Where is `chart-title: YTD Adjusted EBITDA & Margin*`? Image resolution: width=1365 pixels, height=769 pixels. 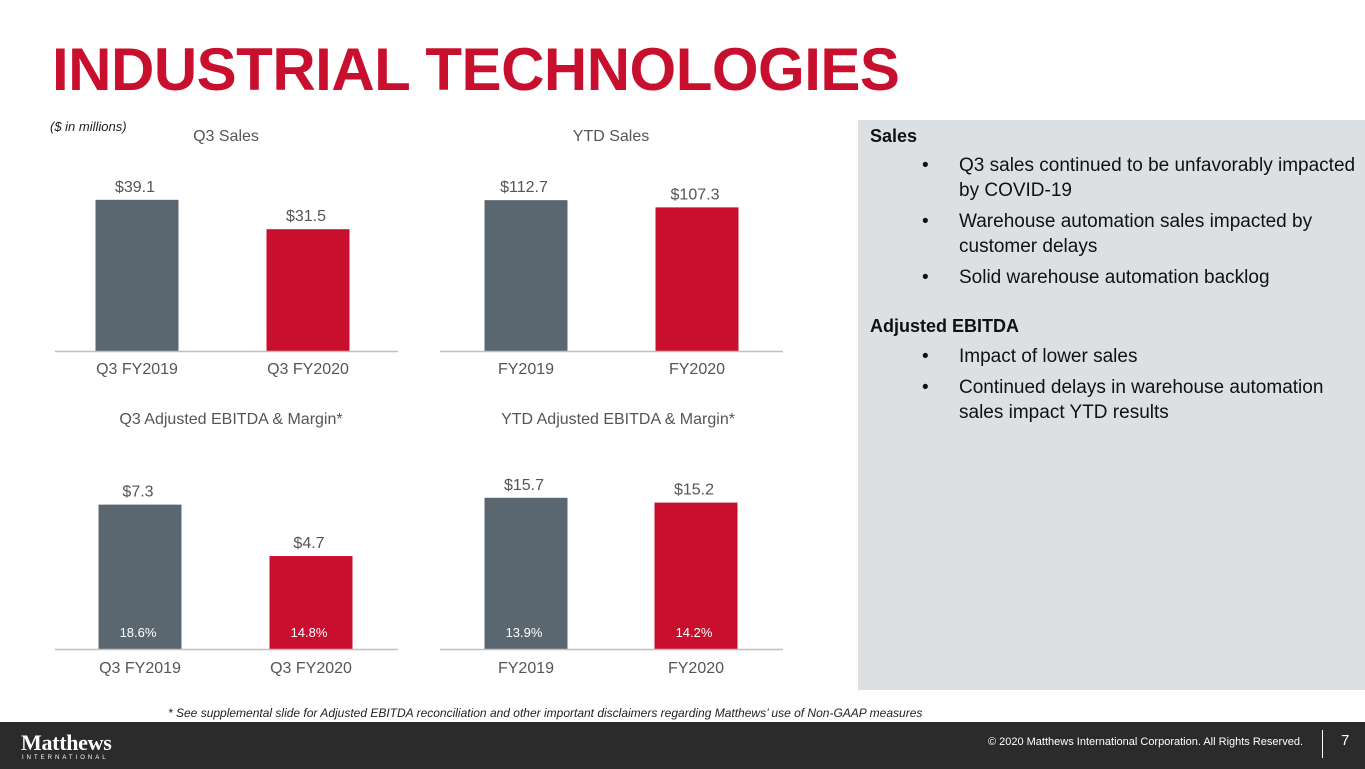
chart-title: YTD Adjusted EBITDA & Margin* is located at coordinates (618, 419).